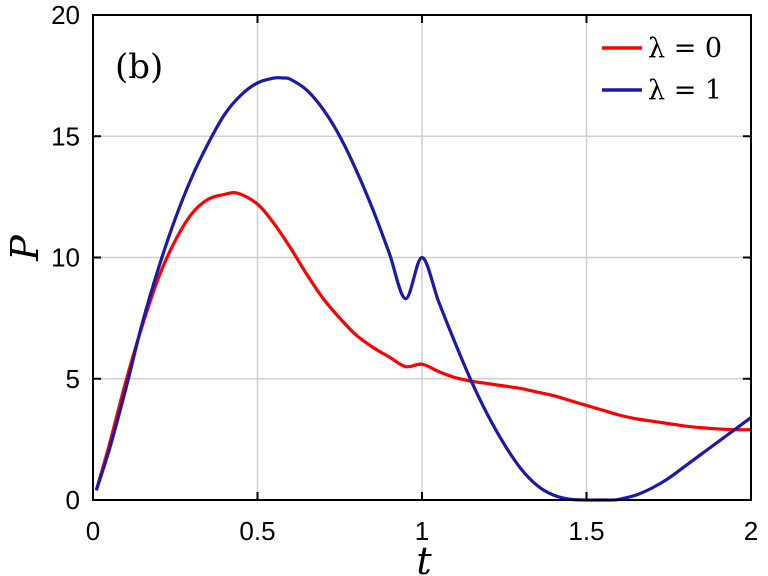  Describe the element at coordinates (751, 531) in the screenshot. I see `x-tick-label: 2` at that location.